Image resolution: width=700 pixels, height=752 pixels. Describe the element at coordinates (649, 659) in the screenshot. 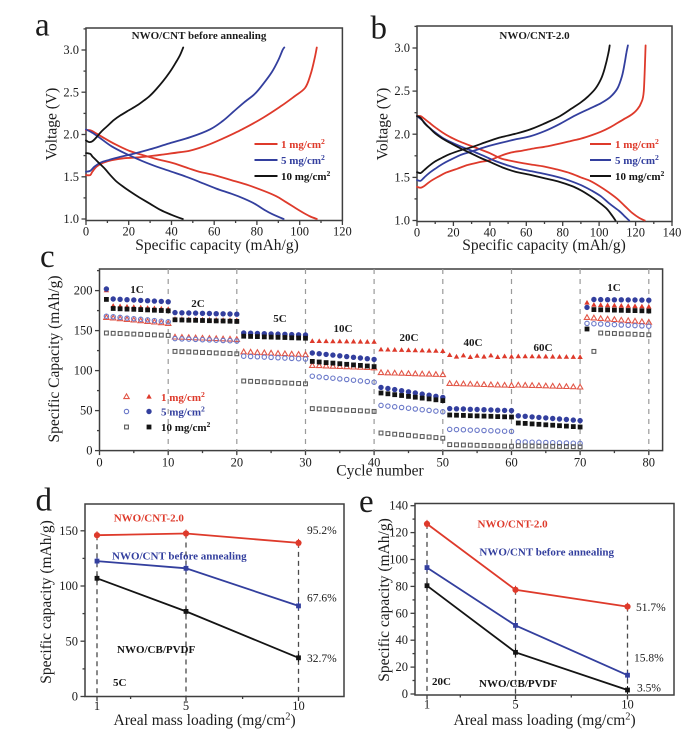

I see `svg-text: 15.8%` at that location.